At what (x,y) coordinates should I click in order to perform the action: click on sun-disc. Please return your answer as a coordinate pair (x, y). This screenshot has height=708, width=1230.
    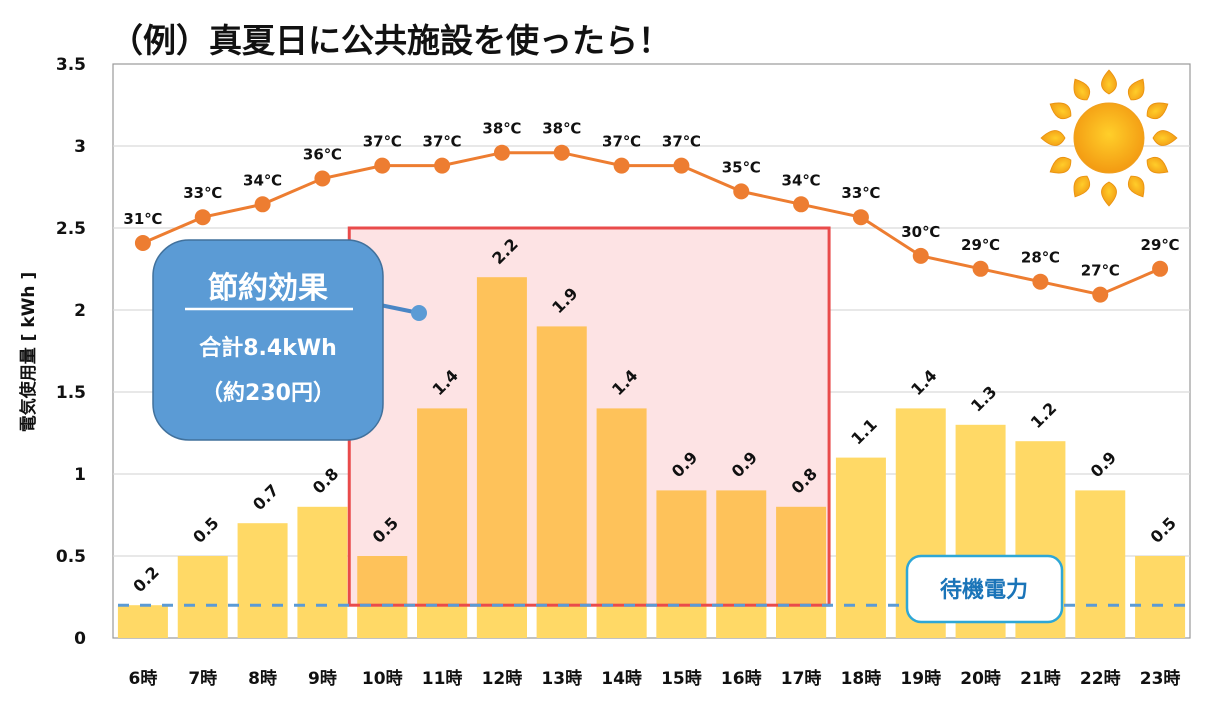
    Looking at the image, I should click on (1109, 138).